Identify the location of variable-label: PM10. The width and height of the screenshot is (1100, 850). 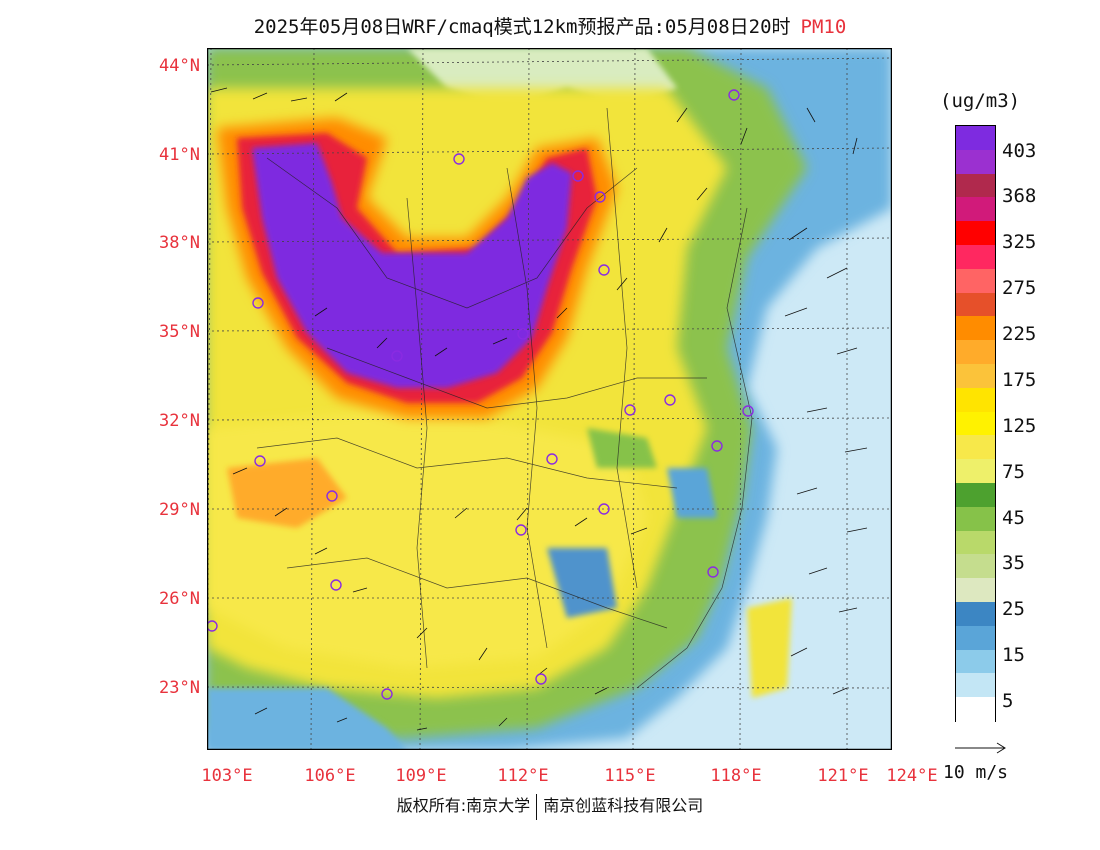
(823, 27).